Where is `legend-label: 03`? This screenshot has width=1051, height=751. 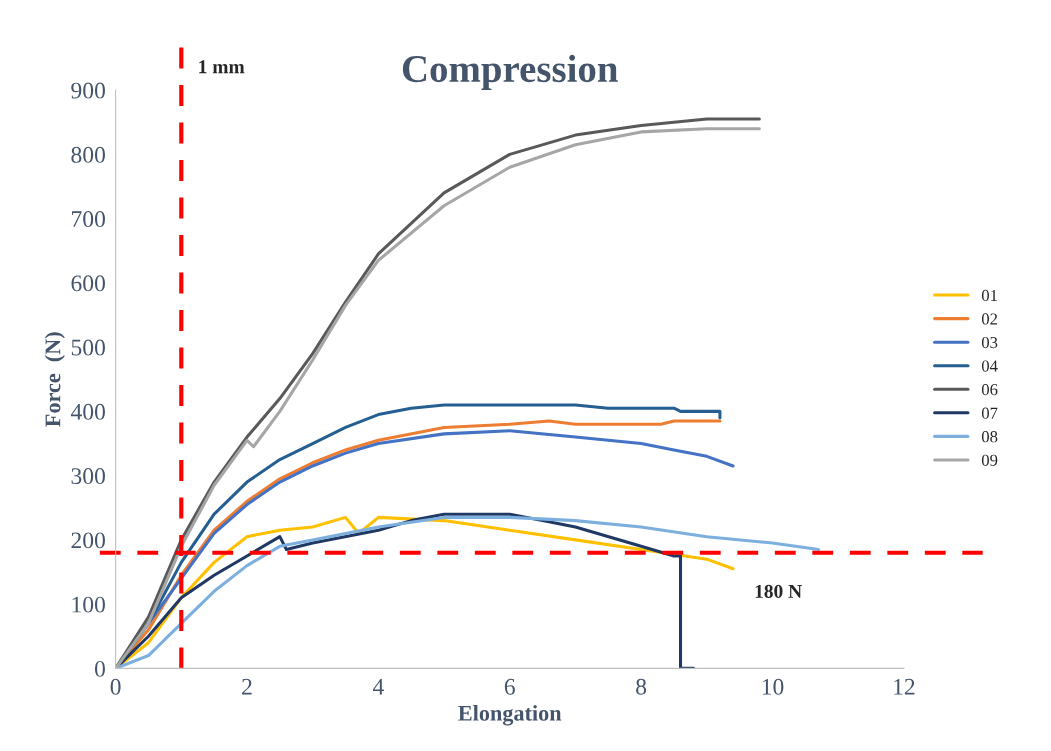
legend-label: 03 is located at coordinates (989, 342).